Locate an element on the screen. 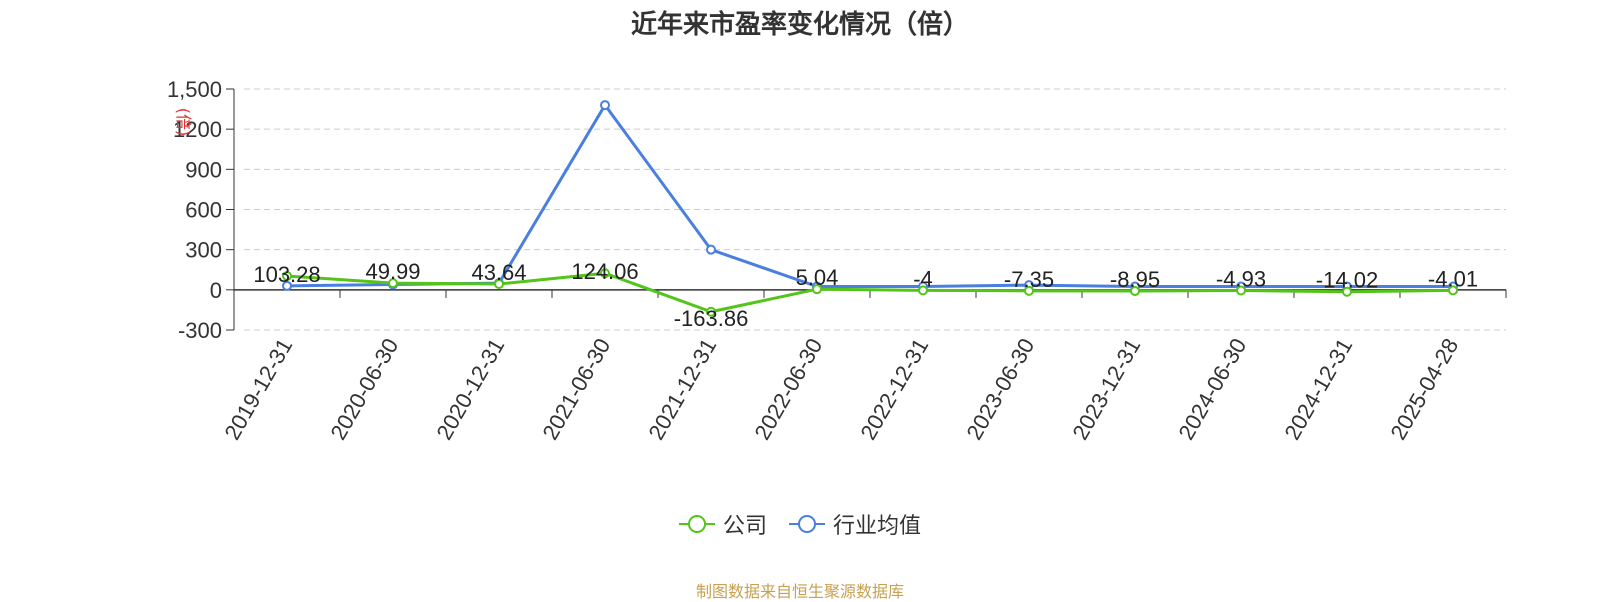 This screenshot has height=602, width=1600. data-label: 124.06 is located at coordinates (604, 271).